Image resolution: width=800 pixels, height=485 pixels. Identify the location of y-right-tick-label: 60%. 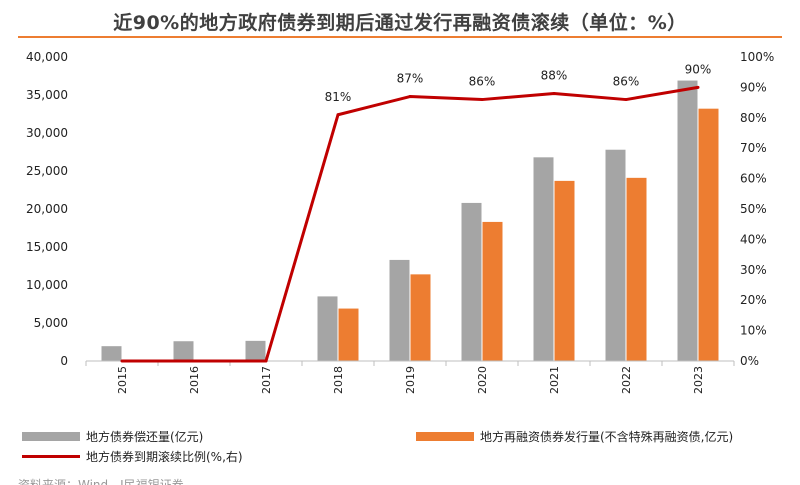
(753, 179).